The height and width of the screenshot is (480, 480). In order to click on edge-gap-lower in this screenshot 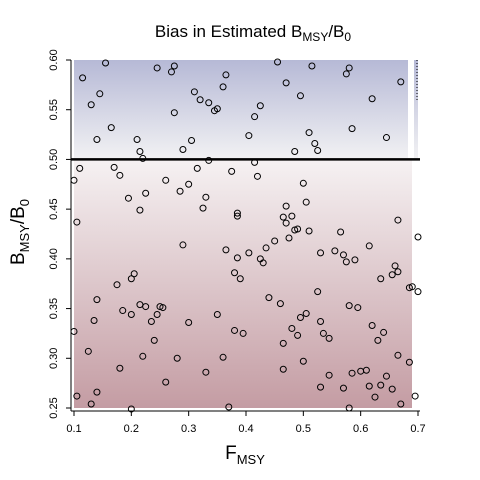, I will do `click(415, 283)`.